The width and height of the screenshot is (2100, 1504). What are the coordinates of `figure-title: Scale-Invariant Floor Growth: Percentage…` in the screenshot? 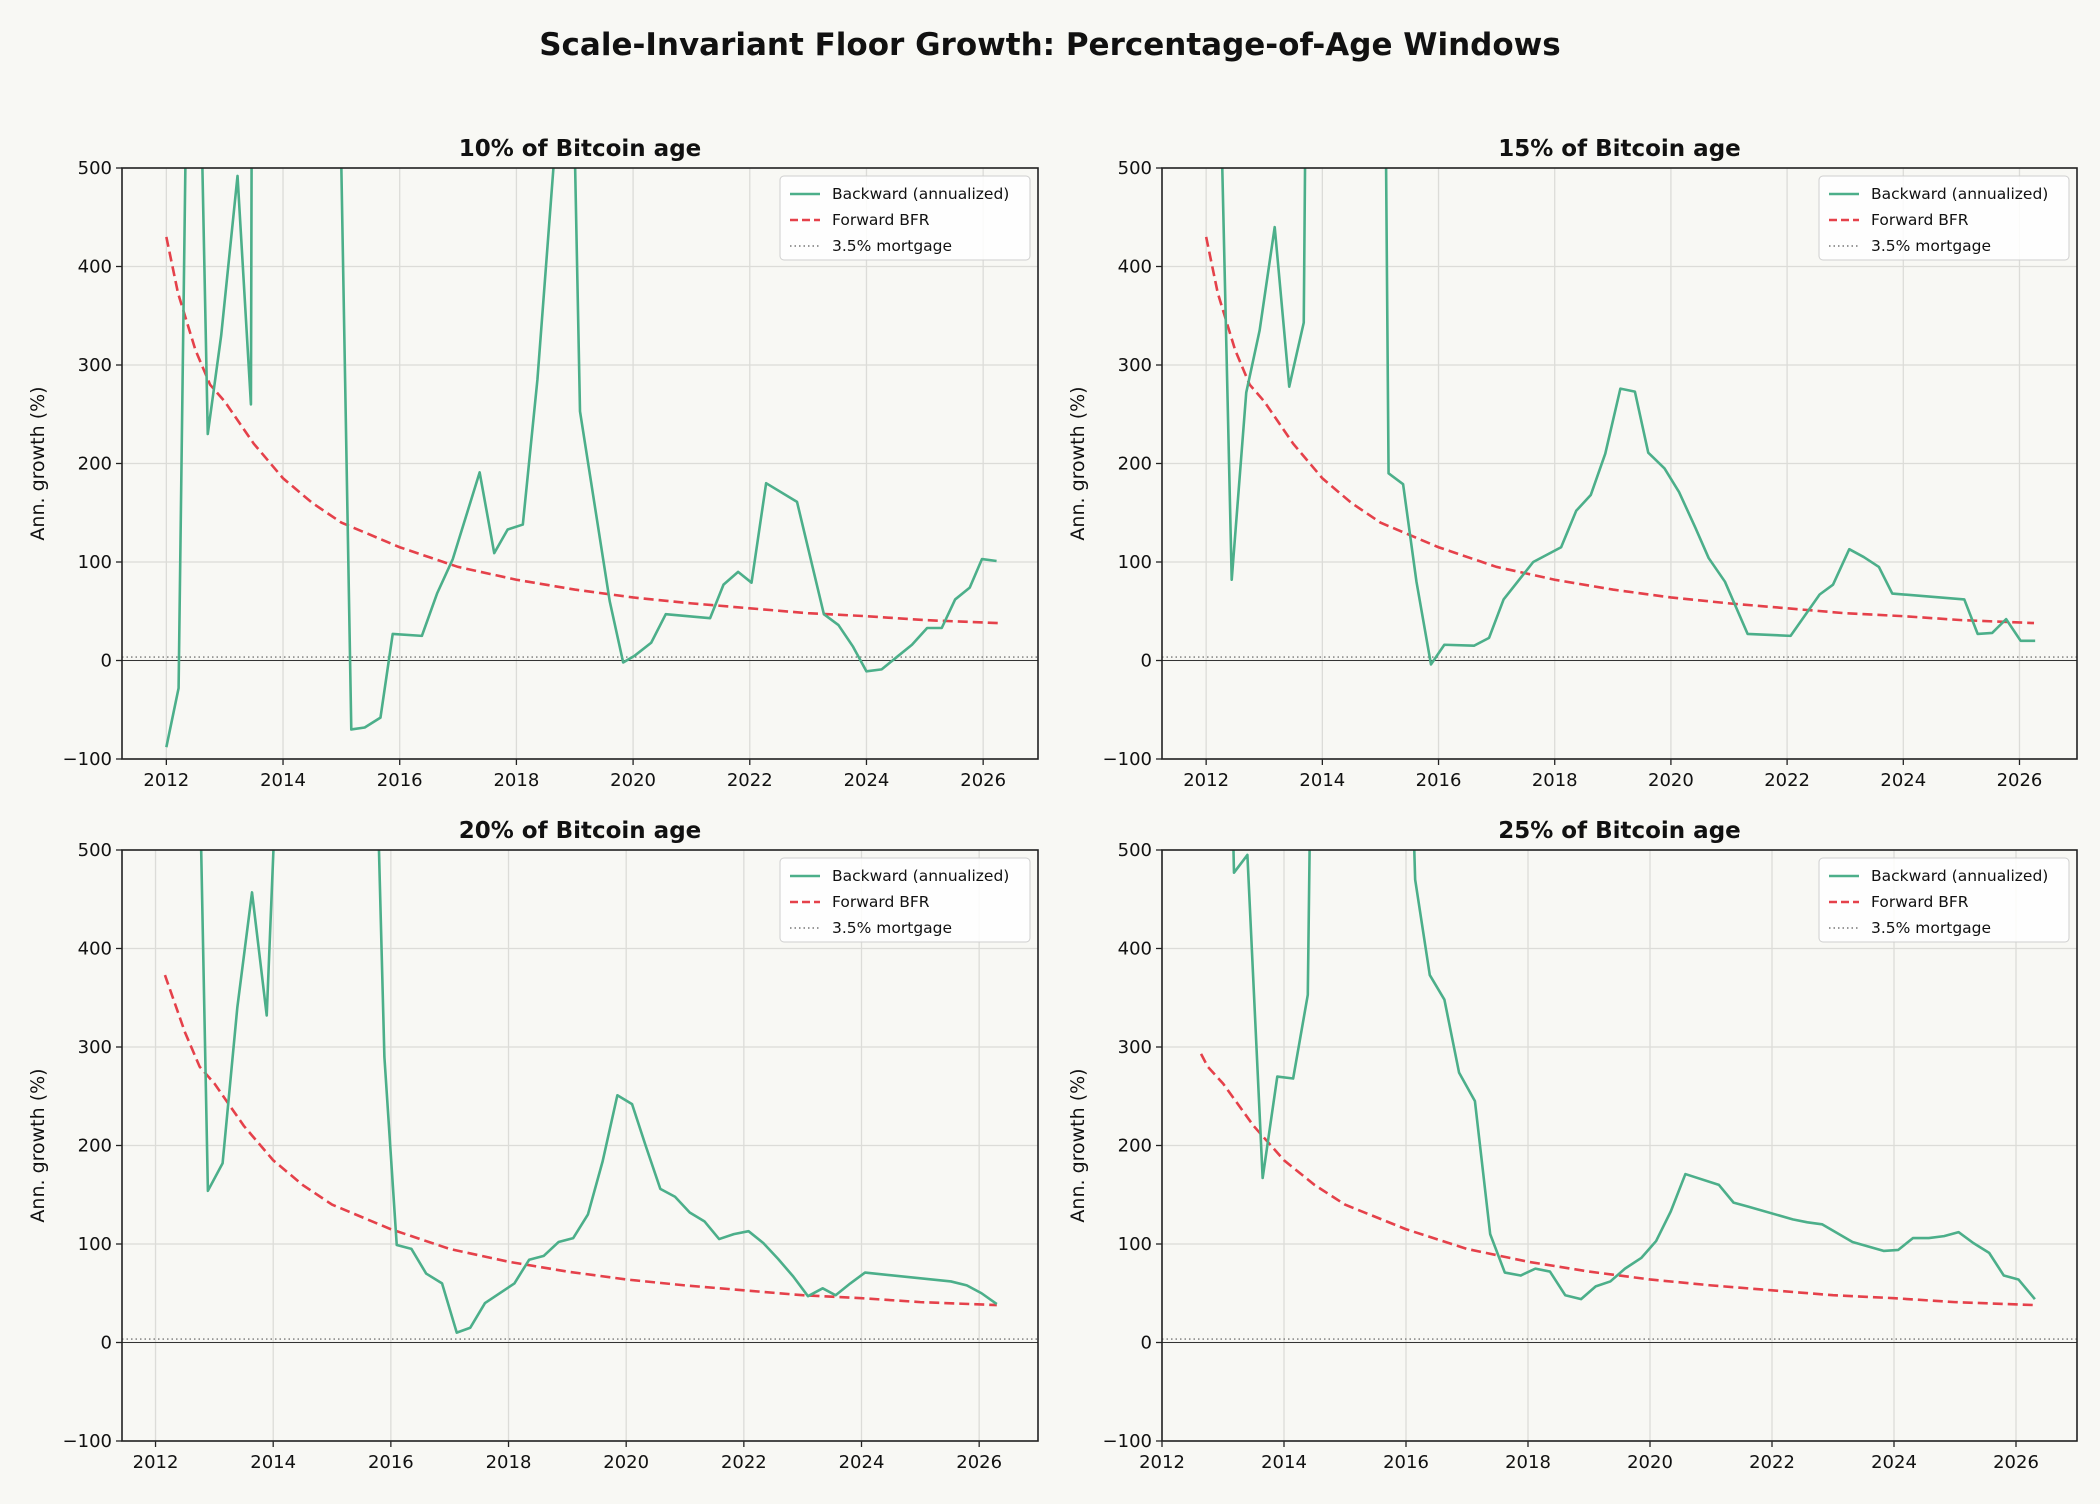 It's located at (1050, 45).